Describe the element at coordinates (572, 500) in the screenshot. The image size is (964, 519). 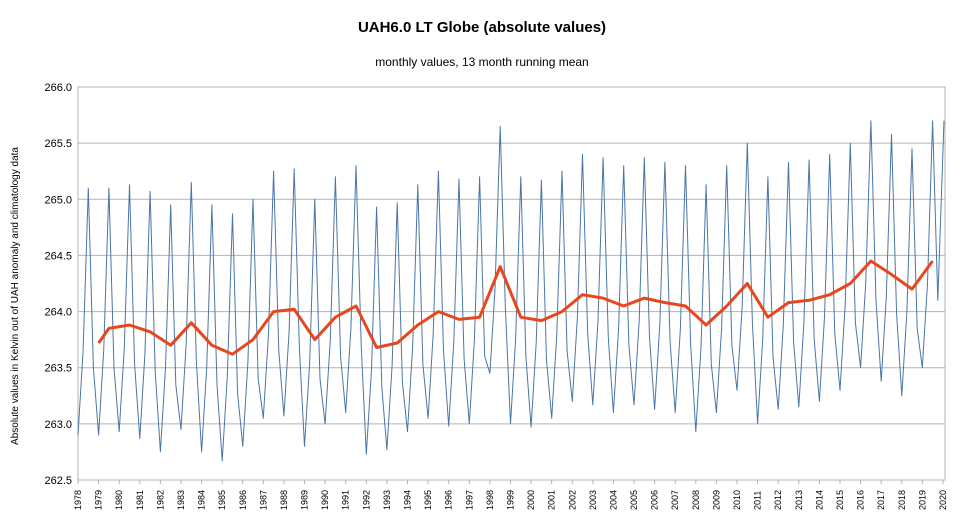
I see `x-tick-label: 2002` at that location.